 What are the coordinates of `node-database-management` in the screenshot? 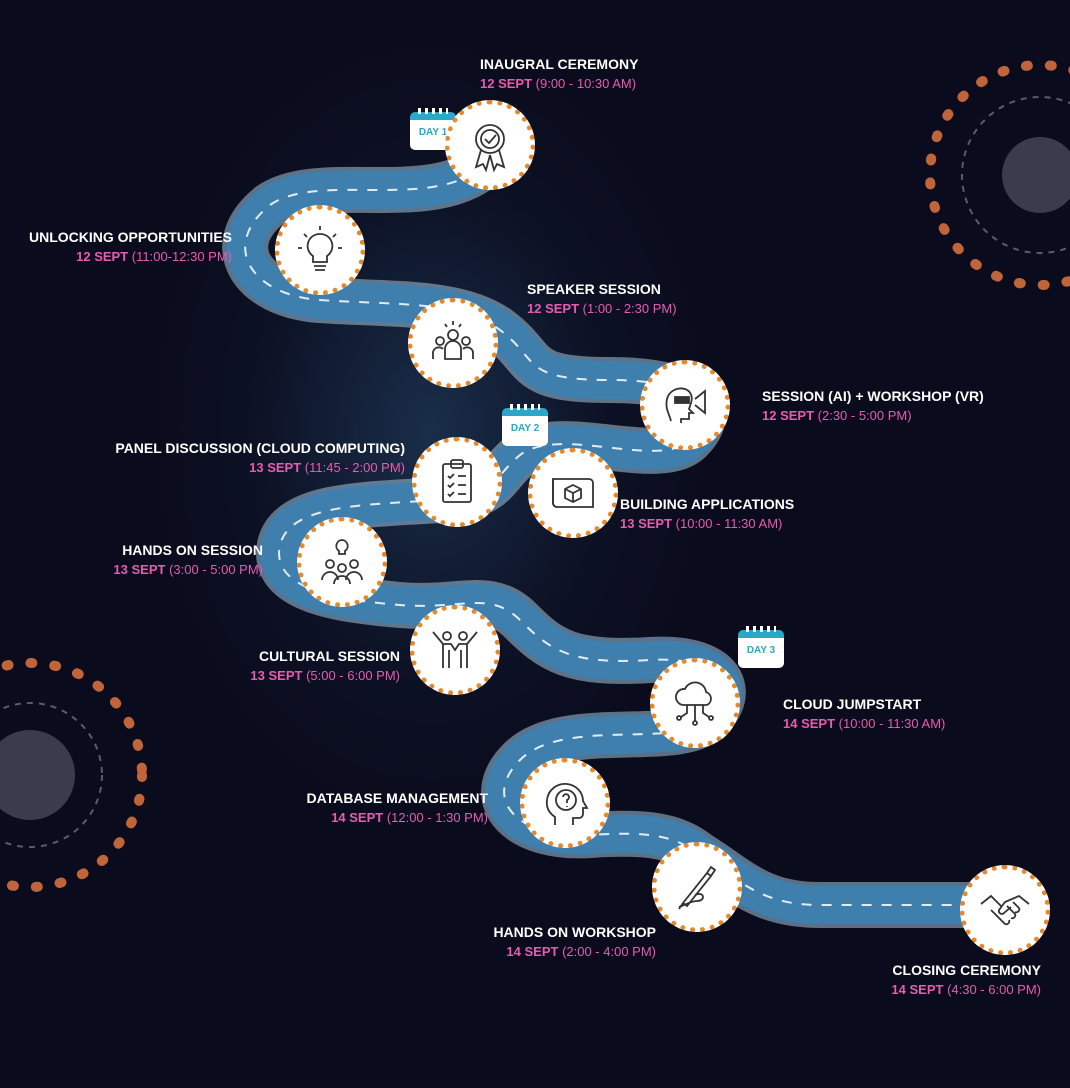 It's located at (565, 803).